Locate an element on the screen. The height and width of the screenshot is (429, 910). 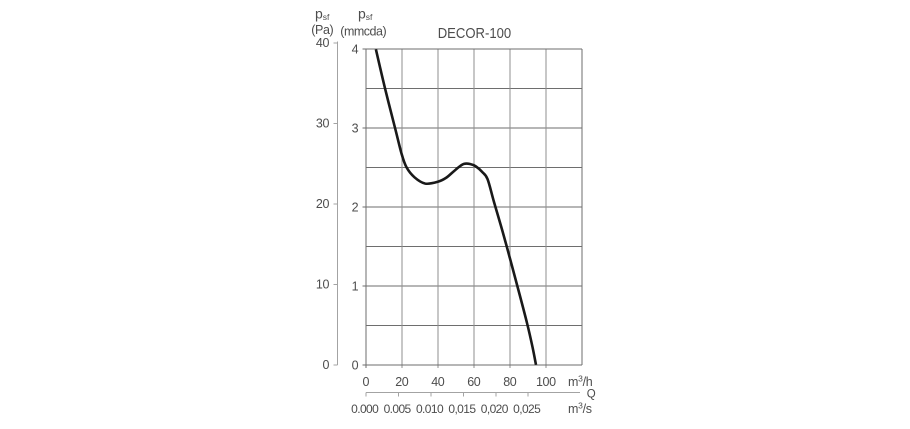
svg-text: 3 is located at coordinates (355, 128).